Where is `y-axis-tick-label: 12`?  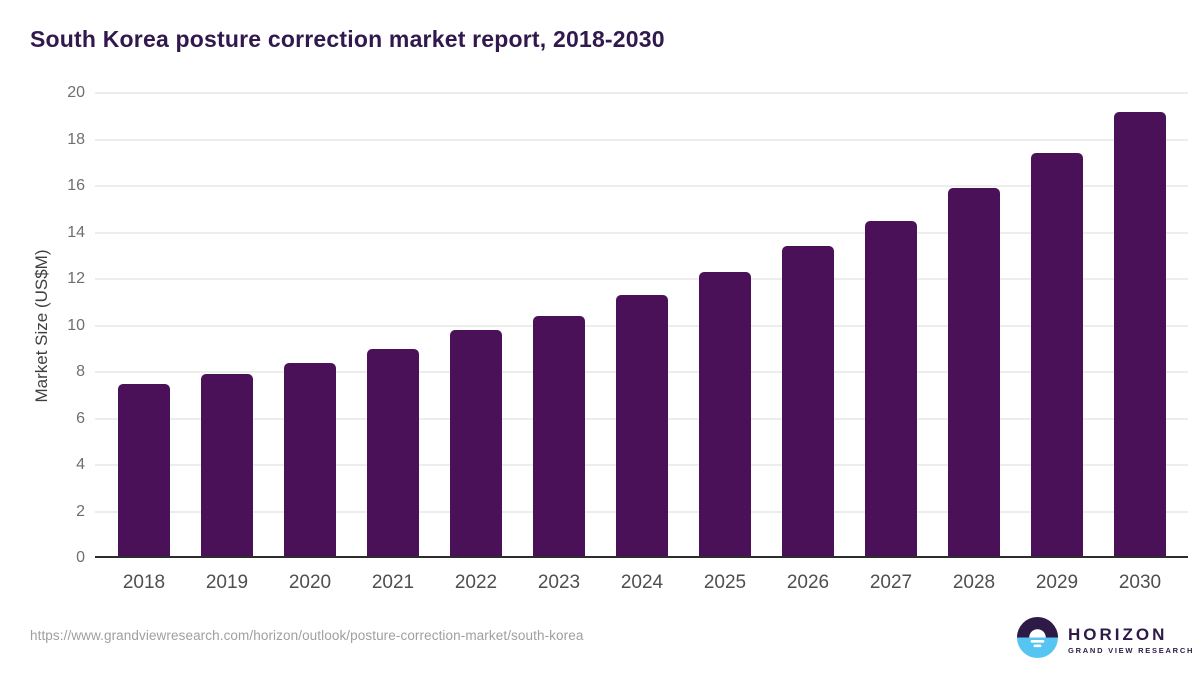 y-axis-tick-label: 12 is located at coordinates (76, 278).